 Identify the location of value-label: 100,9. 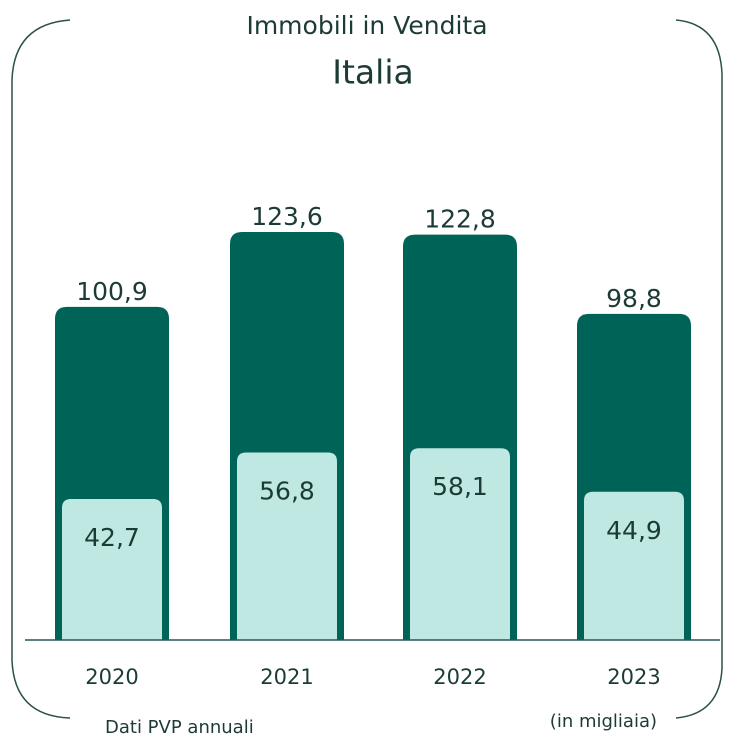
(112, 291).